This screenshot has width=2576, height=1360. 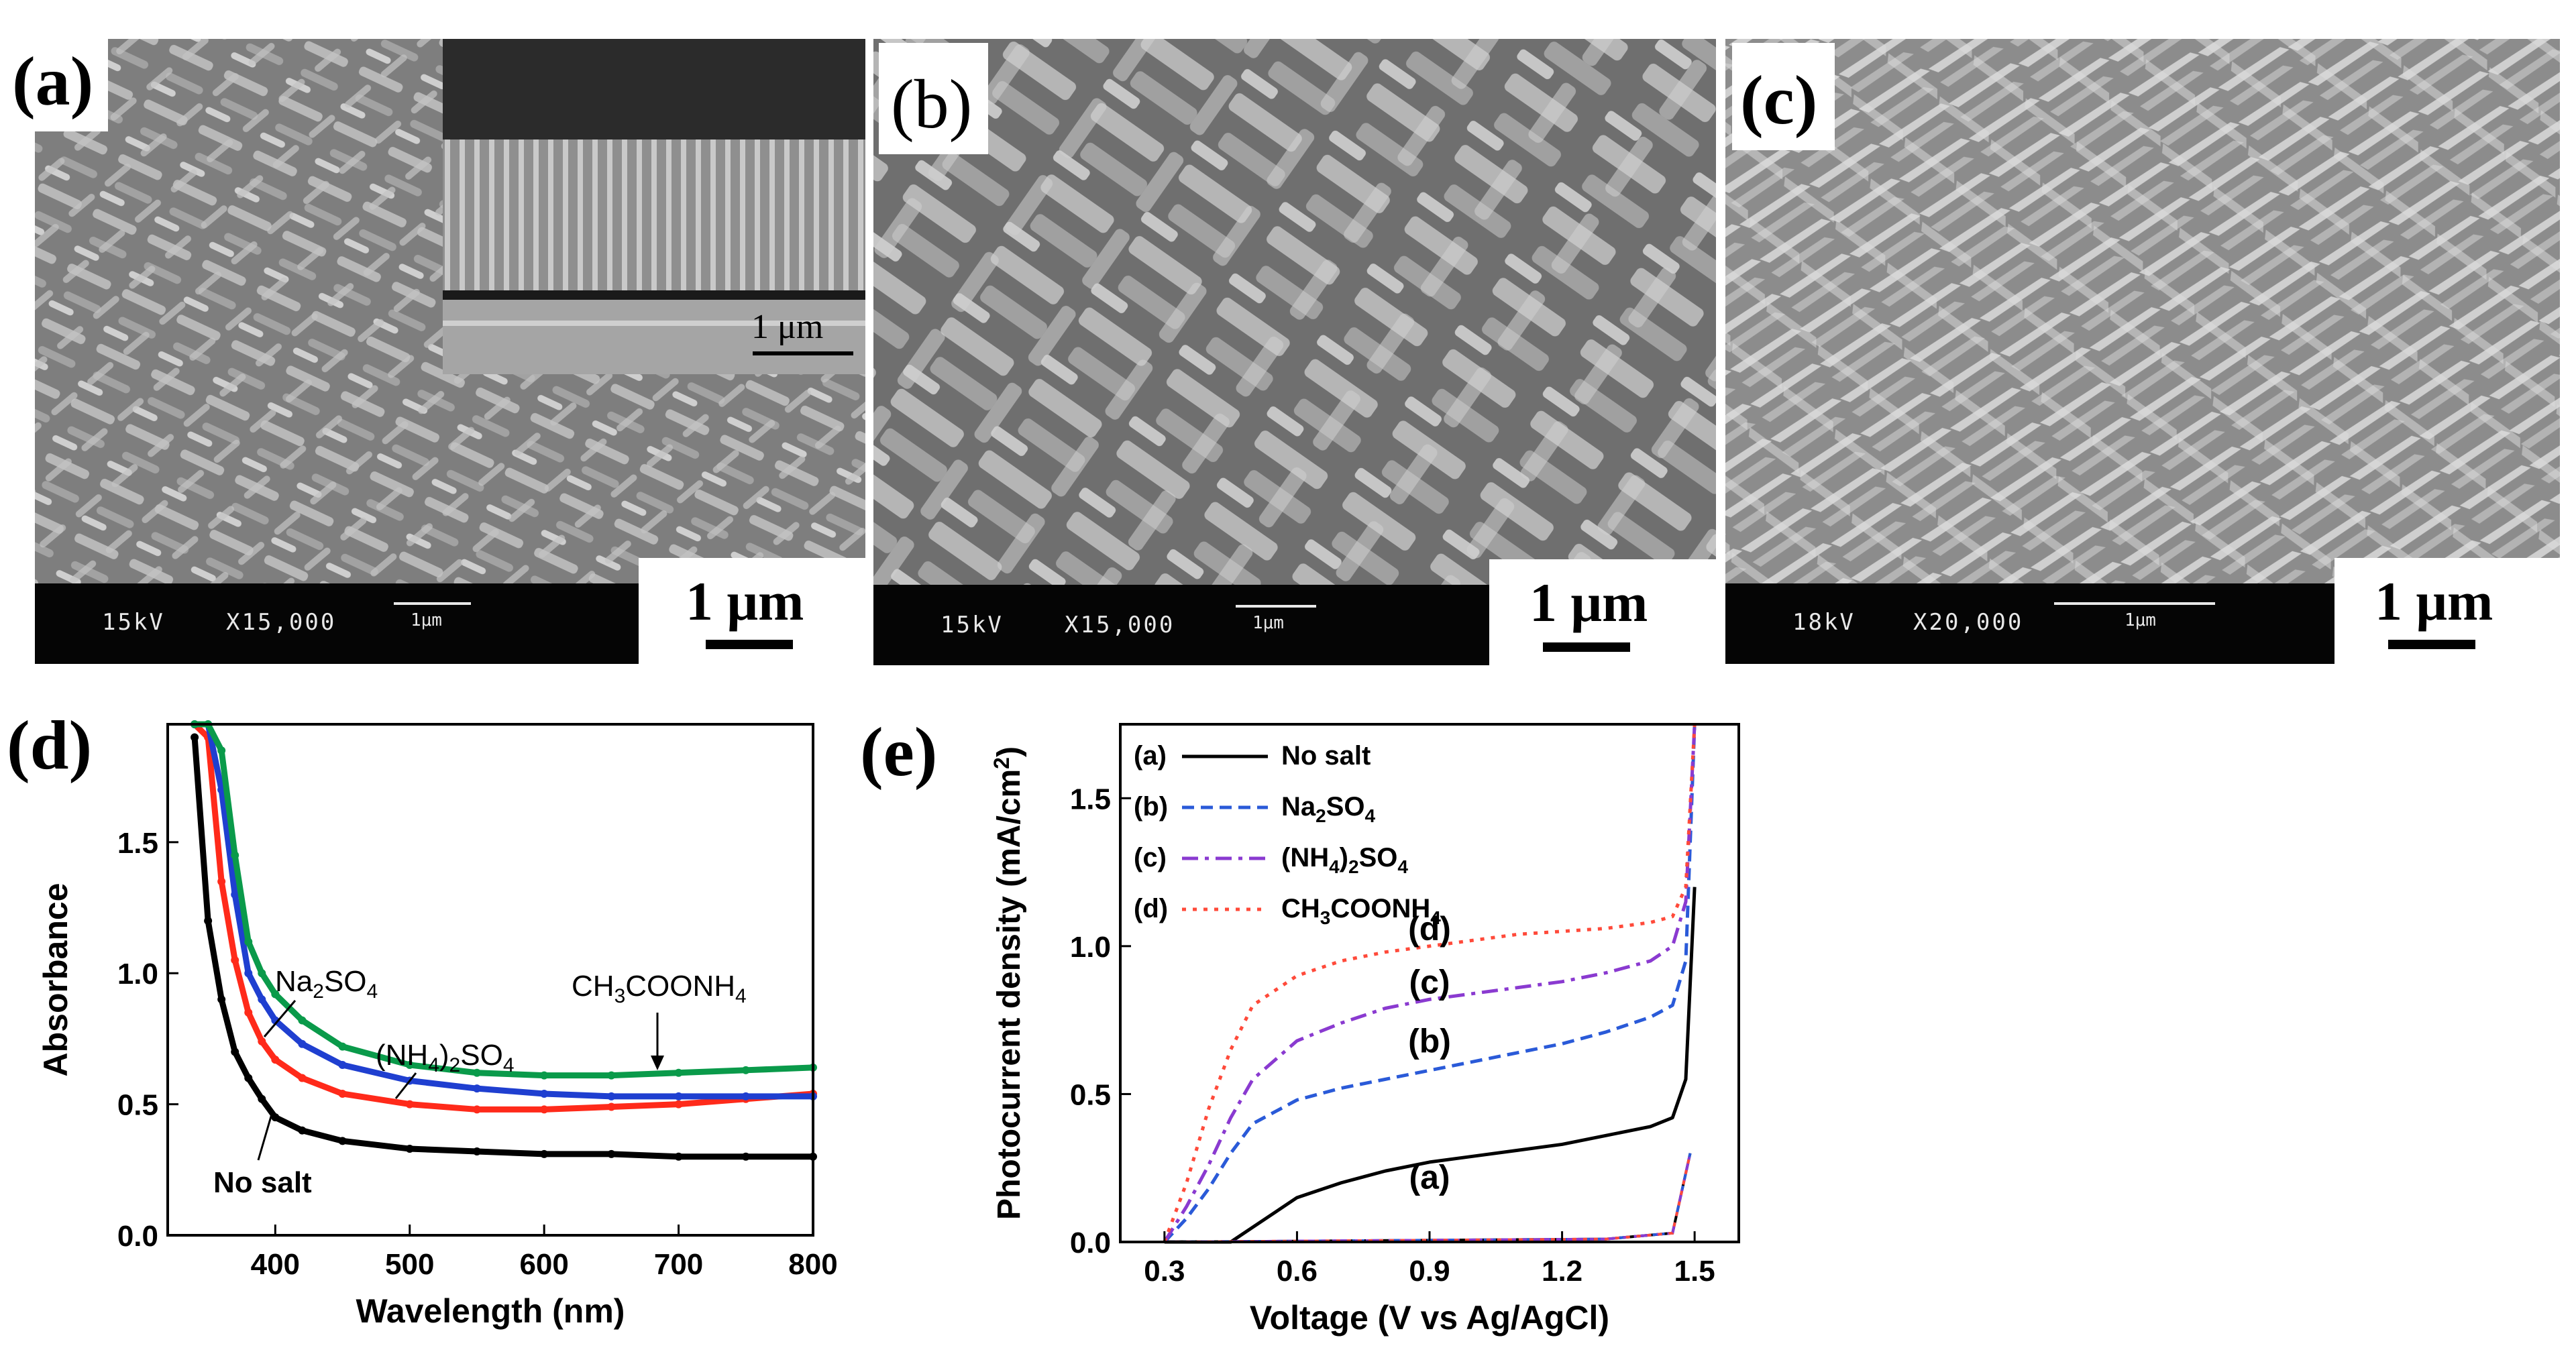 I want to click on curve-label: (a), so click(x=1429, y=1177).